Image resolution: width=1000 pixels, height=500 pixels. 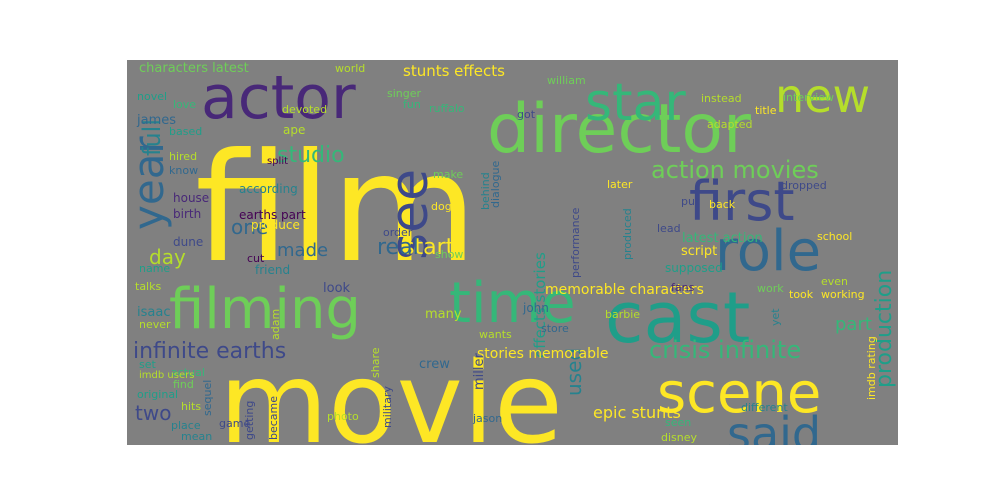 What do you see at coordinates (256, 258) in the screenshot?
I see `word-cut: cut` at bounding box center [256, 258].